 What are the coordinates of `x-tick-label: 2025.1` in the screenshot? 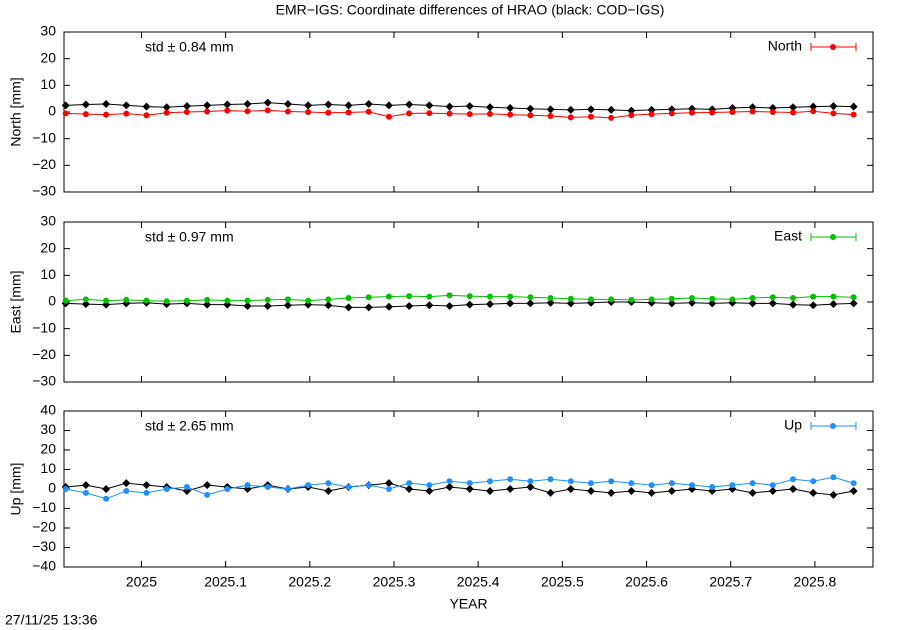 It's located at (225, 582).